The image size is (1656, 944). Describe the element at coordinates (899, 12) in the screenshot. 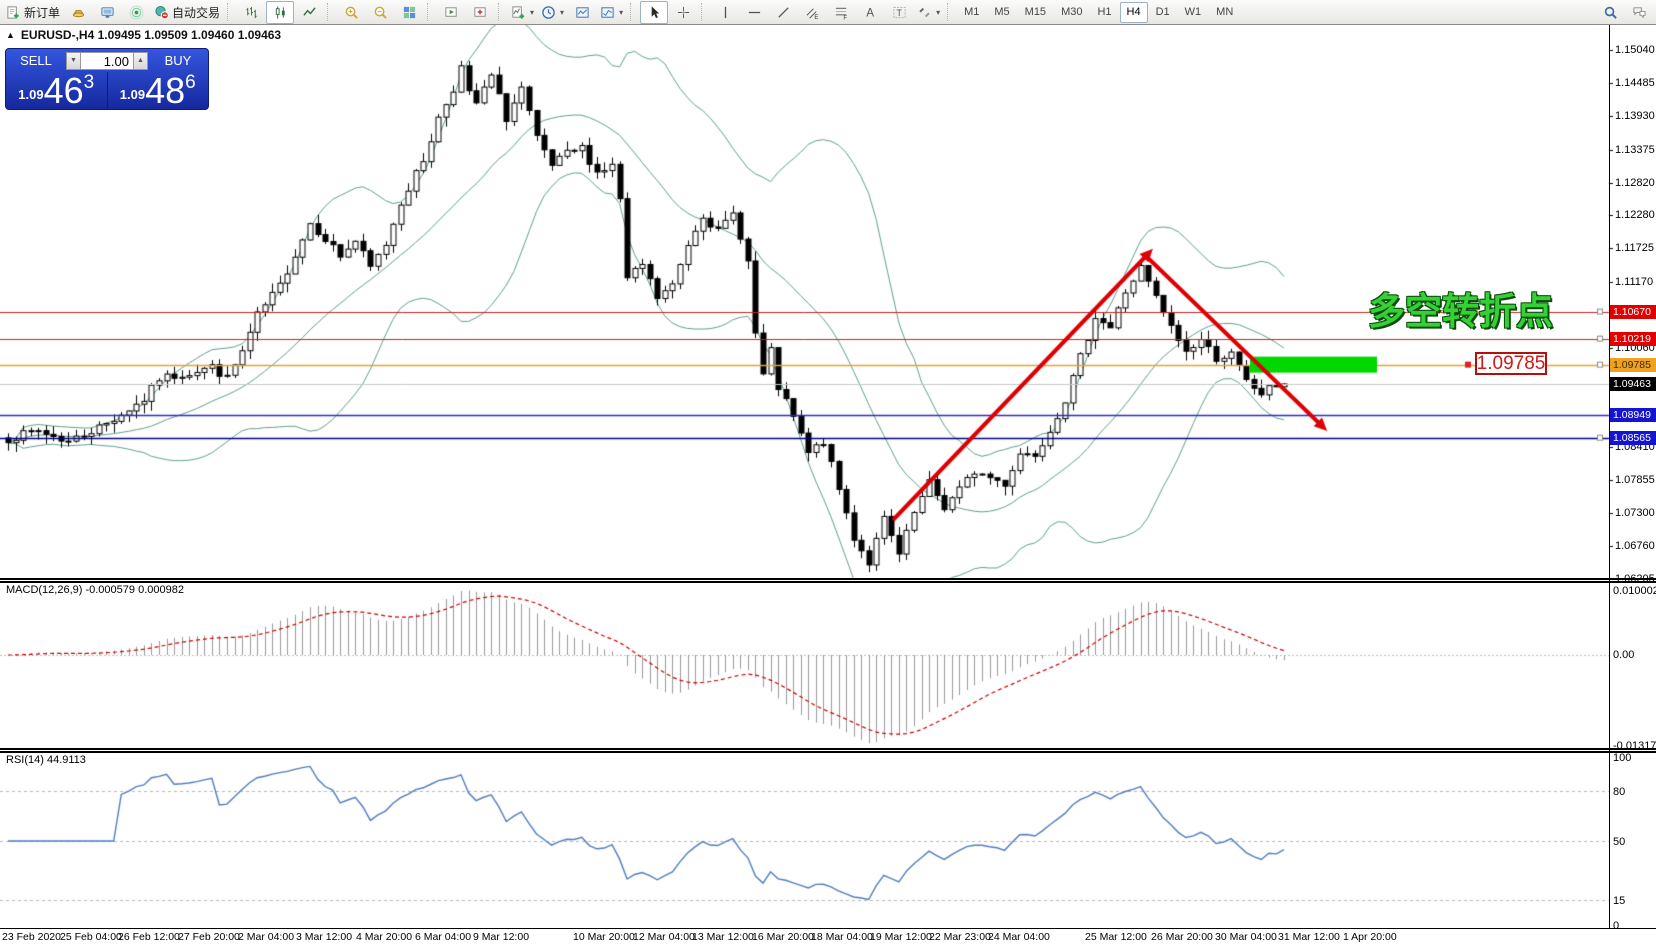

I see `text-label-icon: T` at that location.